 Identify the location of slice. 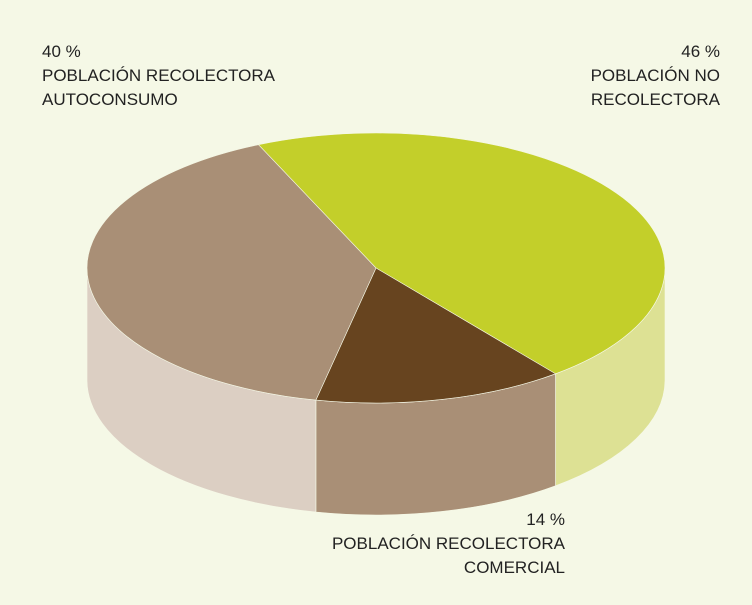
(436, 335).